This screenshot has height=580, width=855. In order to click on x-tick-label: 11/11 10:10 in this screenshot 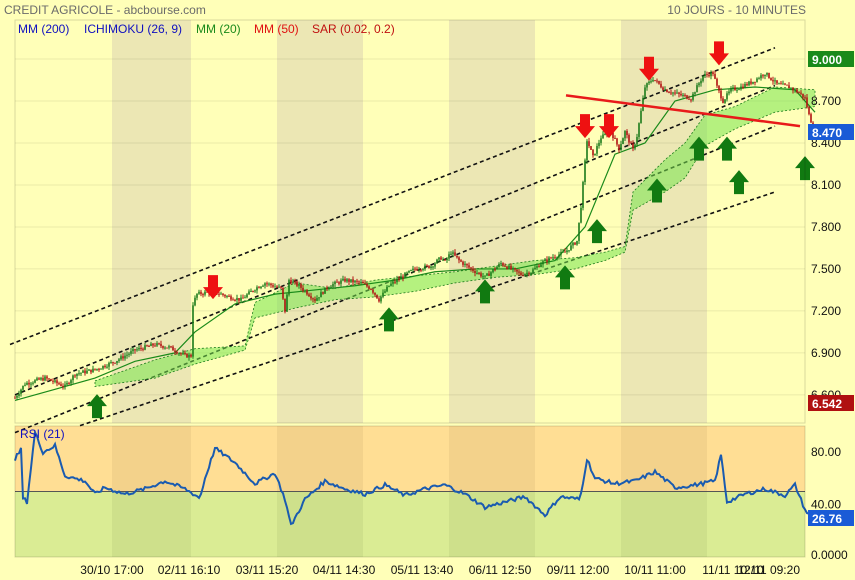, I will do `click(733, 570)`.